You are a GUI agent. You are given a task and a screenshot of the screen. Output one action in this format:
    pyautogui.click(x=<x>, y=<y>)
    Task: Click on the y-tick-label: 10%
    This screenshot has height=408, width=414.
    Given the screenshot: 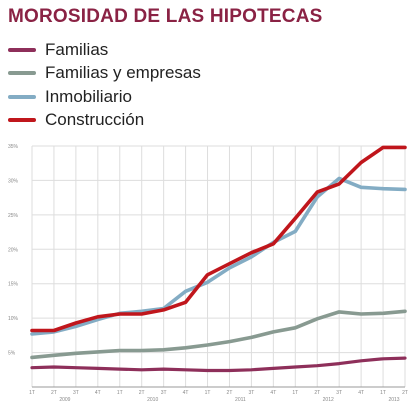 What is the action you would take?
    pyautogui.click(x=13, y=319)
    